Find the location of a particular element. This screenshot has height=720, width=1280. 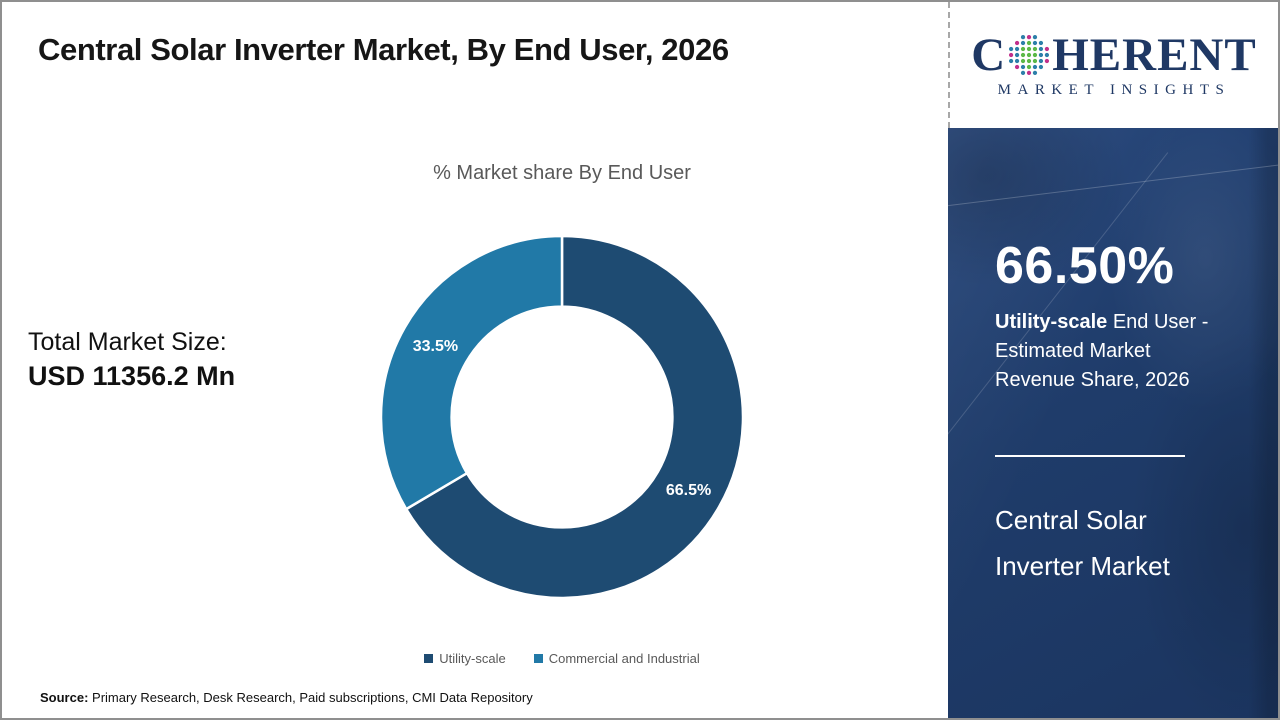

donut-chart: 66.5% 33.5% is located at coordinates (562, 417).